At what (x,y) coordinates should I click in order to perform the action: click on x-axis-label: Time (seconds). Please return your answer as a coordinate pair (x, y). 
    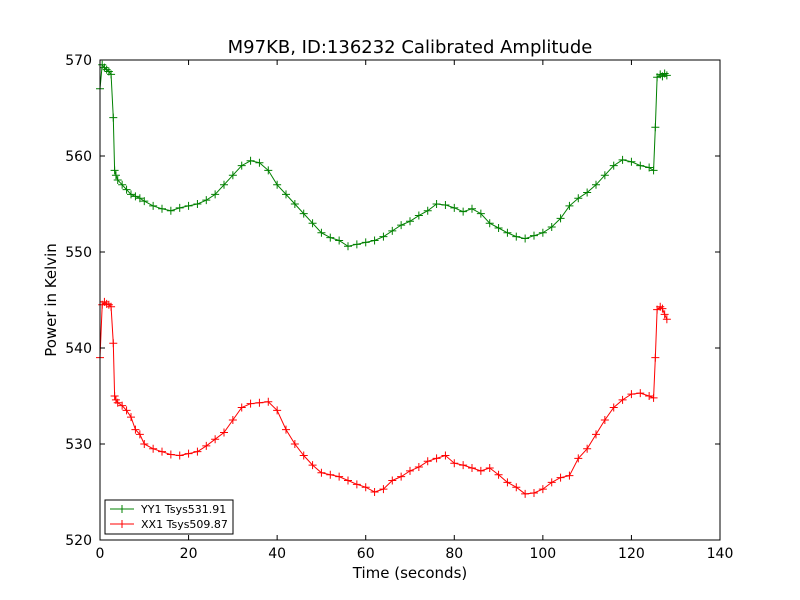
    Looking at the image, I should click on (410, 573).